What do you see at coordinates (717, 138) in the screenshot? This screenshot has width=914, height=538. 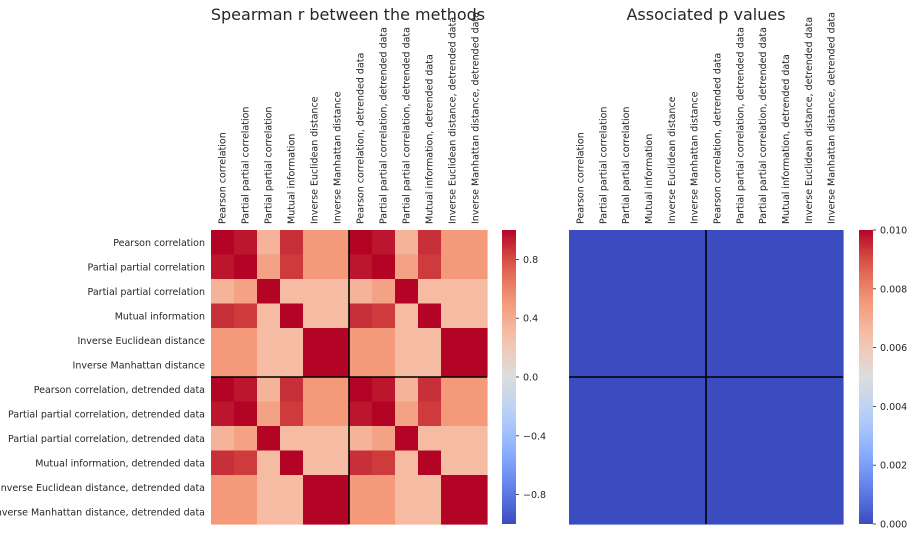 I see `column-tick-label: Pearson correlation, detrended data` at bounding box center [717, 138].